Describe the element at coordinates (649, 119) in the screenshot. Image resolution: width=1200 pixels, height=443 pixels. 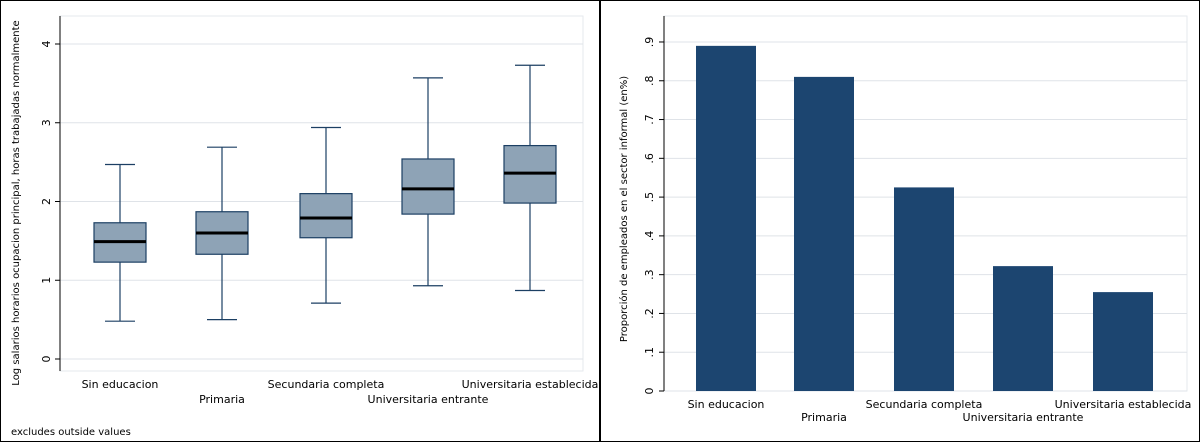
I see `bar-y-tick-label: .7` at that location.